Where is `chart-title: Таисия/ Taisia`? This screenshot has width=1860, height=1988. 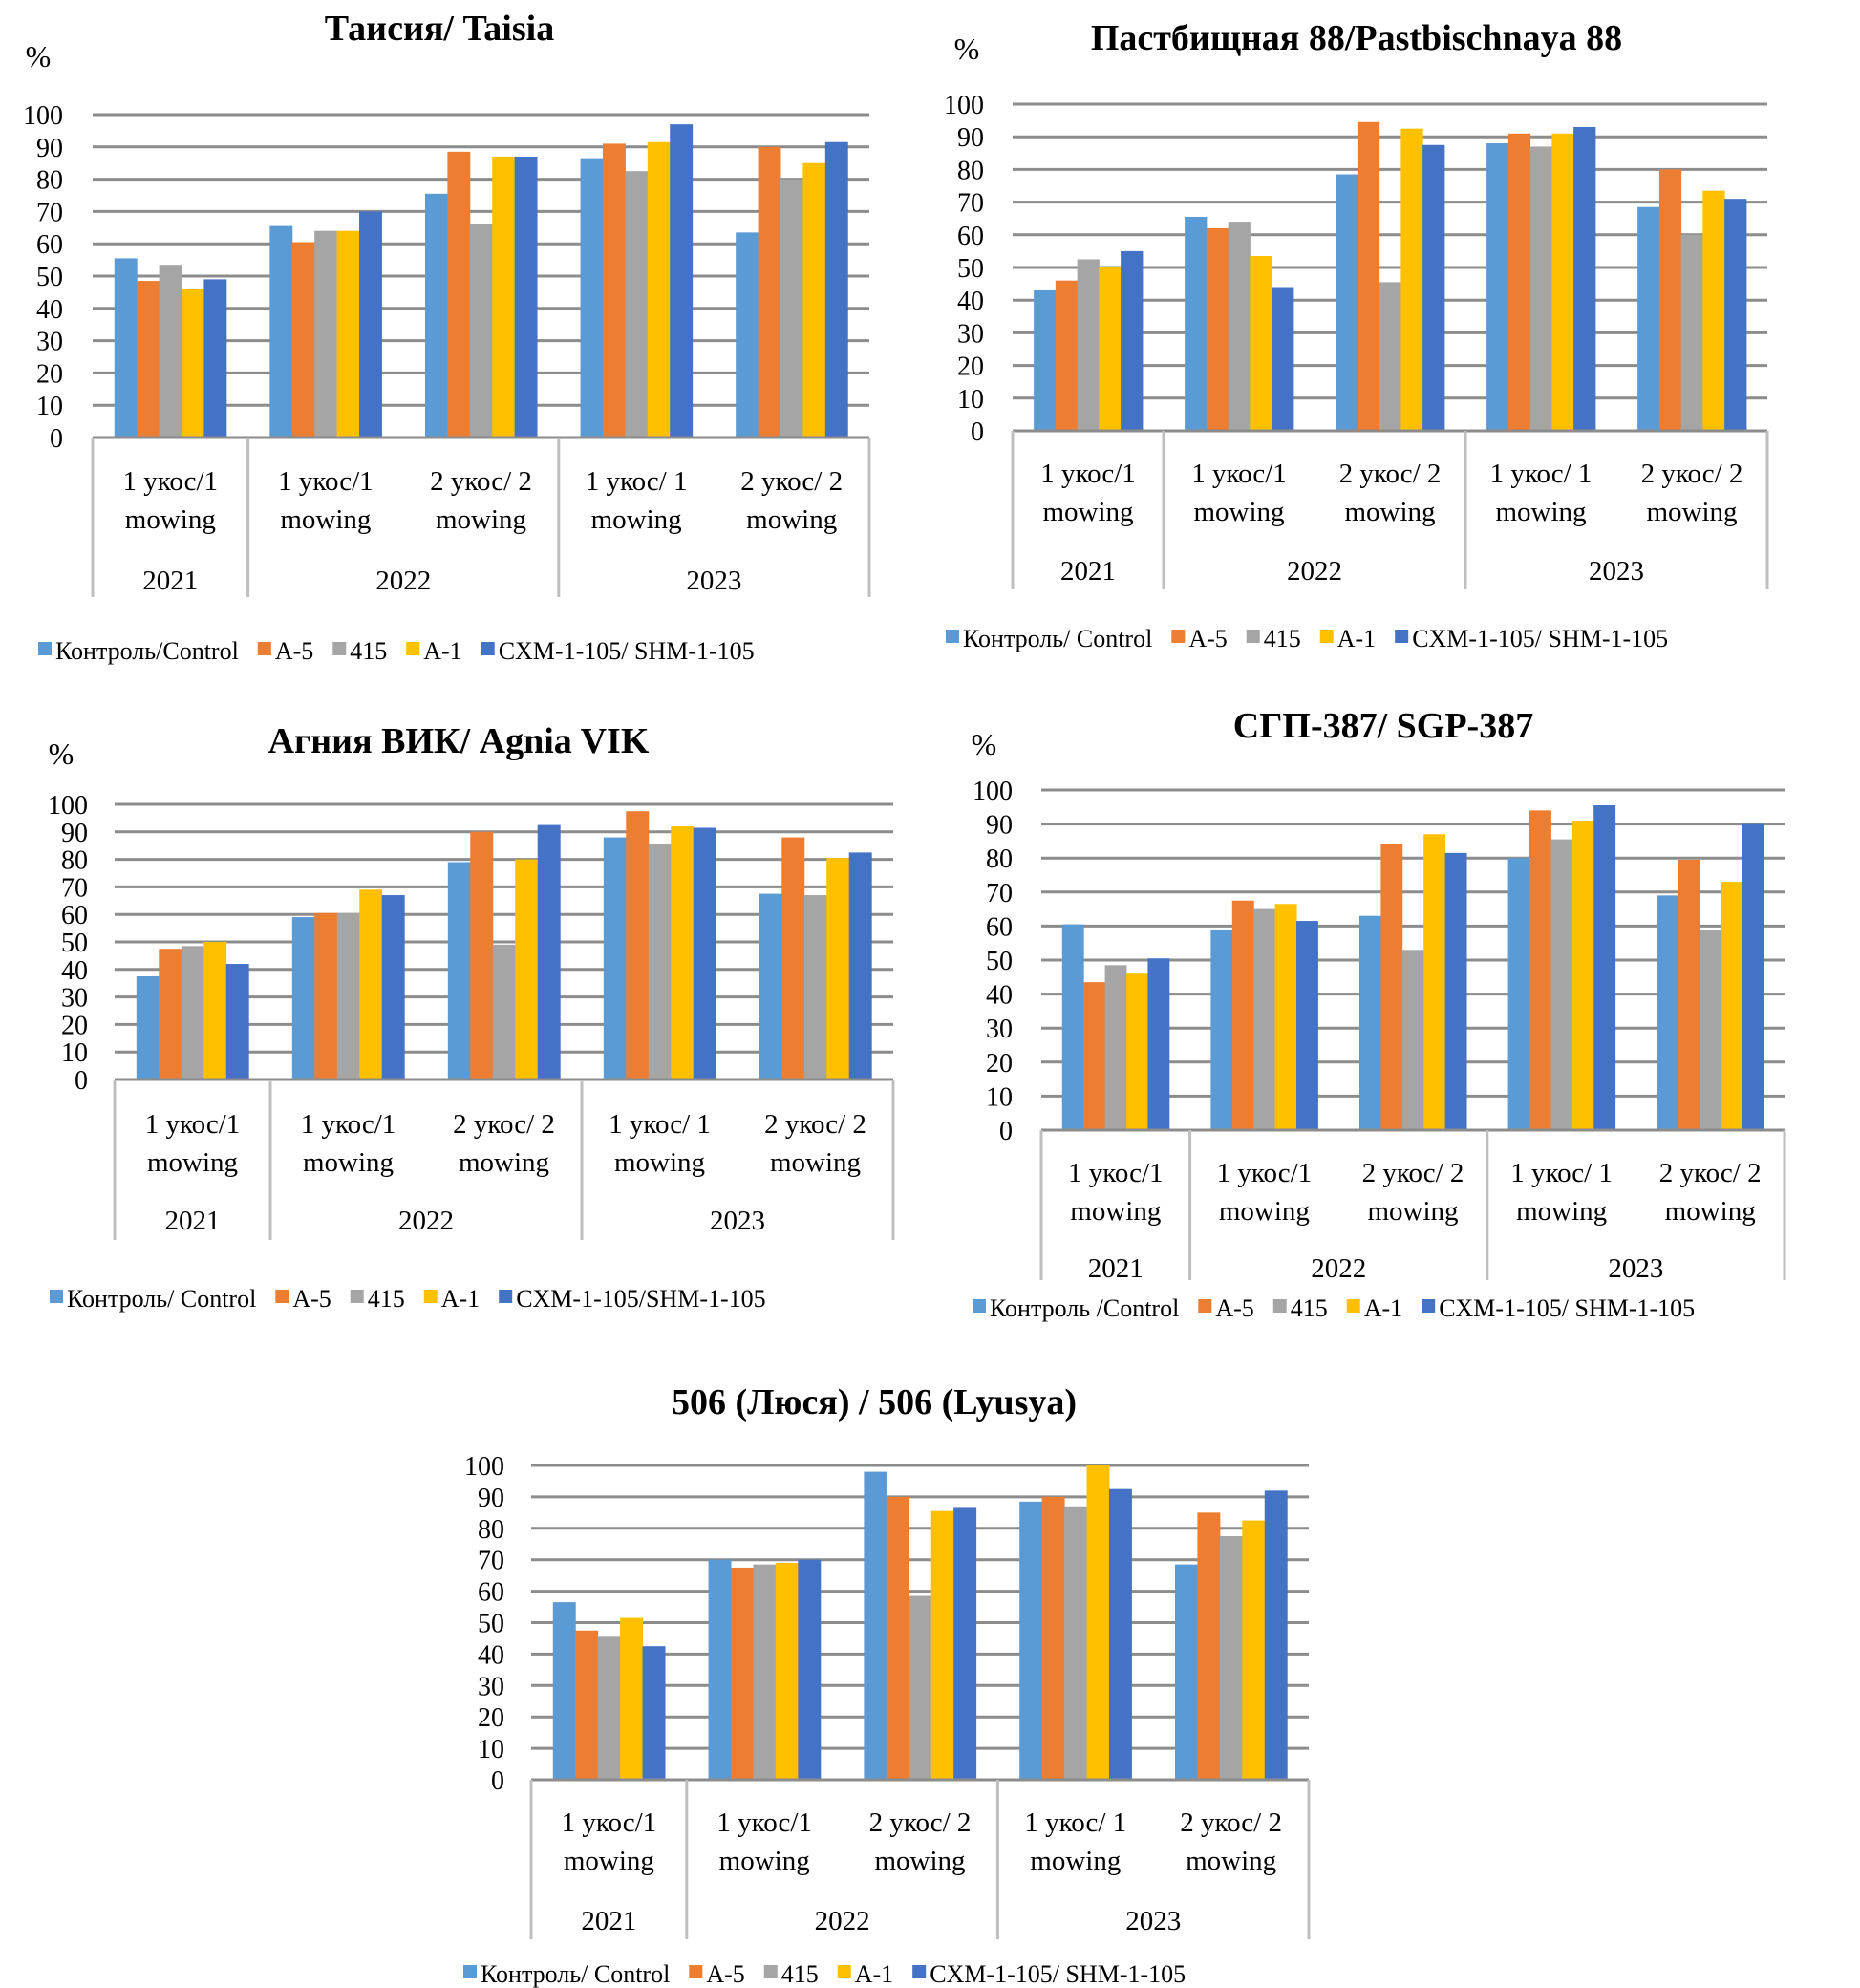
chart-title: Таисия/ Taisia is located at coordinates (440, 29).